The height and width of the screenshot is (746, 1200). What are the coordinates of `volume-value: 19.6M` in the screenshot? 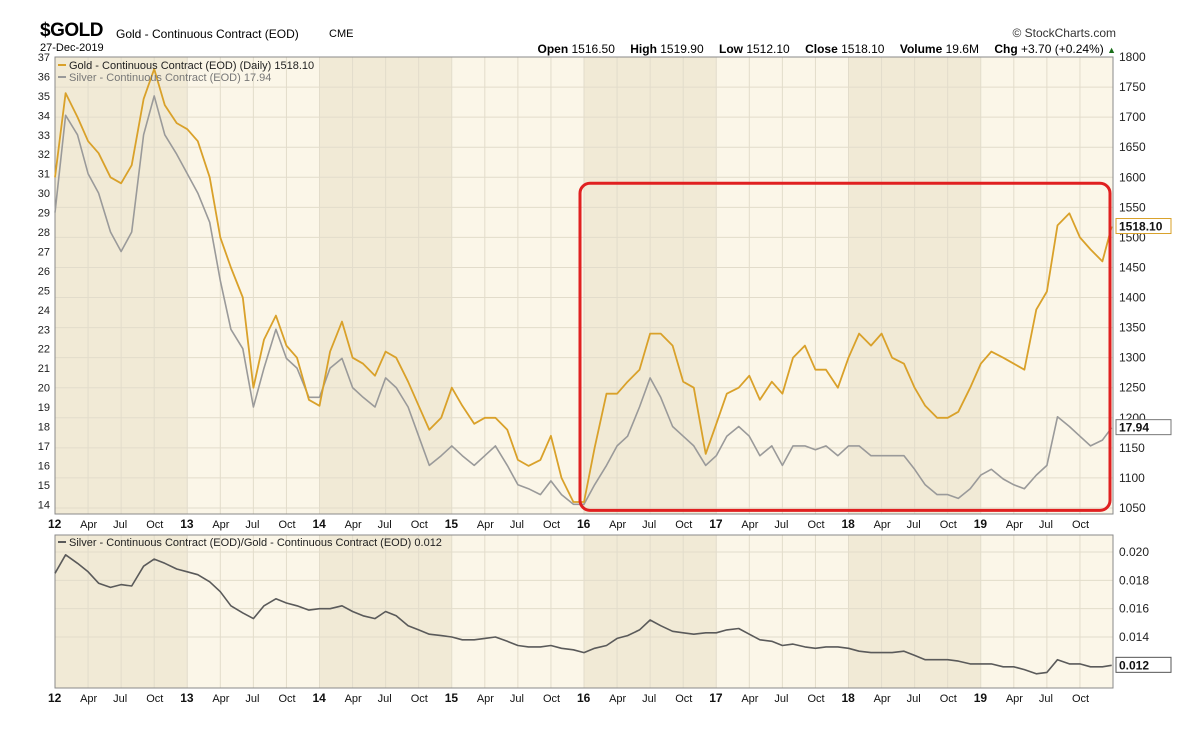 It's located at (962, 49).